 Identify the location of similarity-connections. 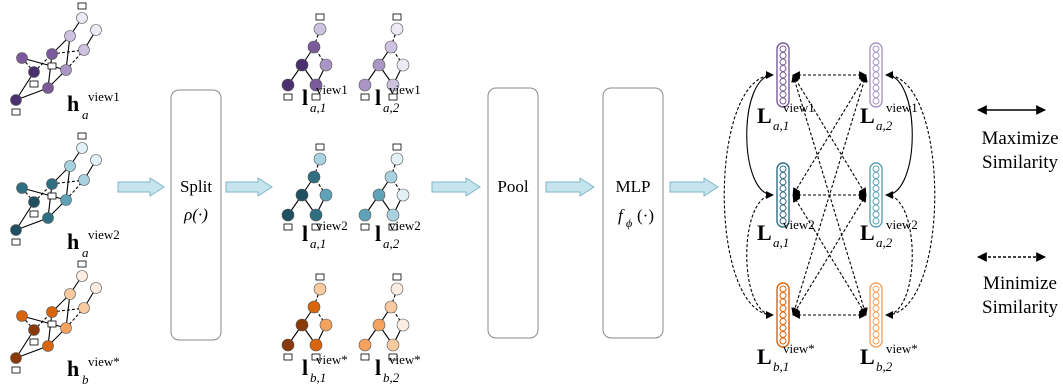
(829, 195).